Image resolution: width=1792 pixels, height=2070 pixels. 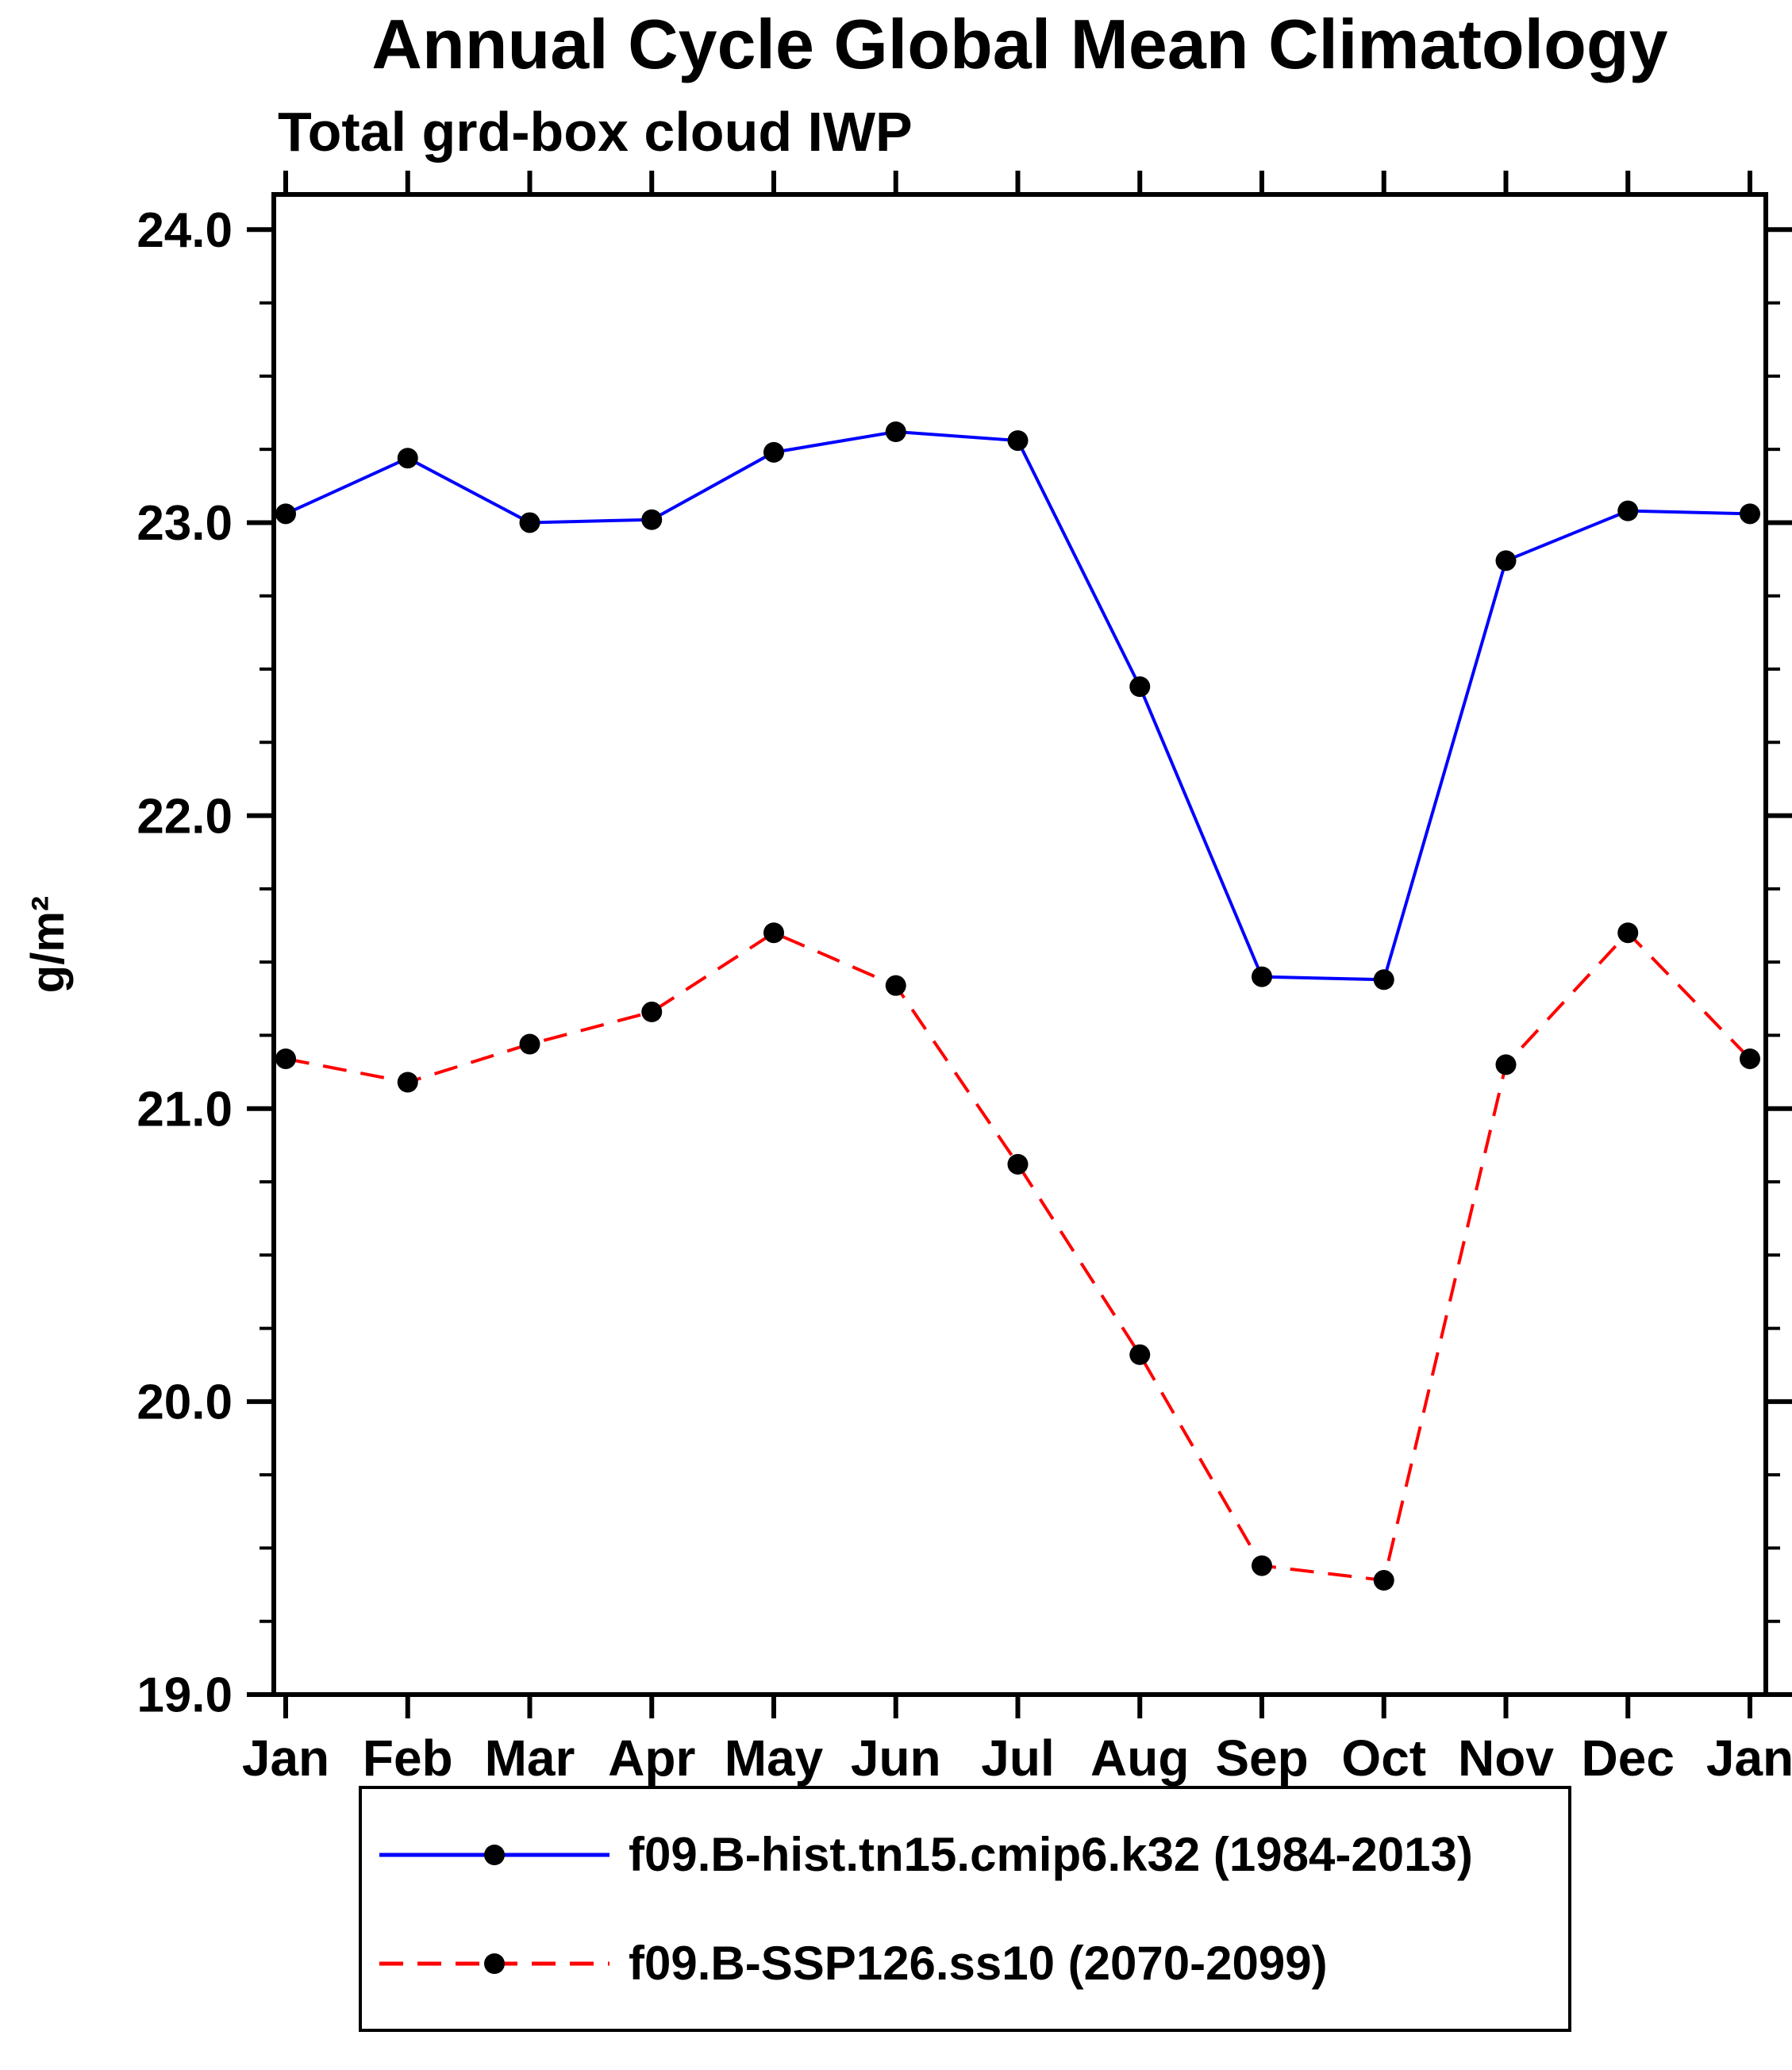 What do you see at coordinates (1628, 1758) in the screenshot?
I see `x-tick-label: Dec` at bounding box center [1628, 1758].